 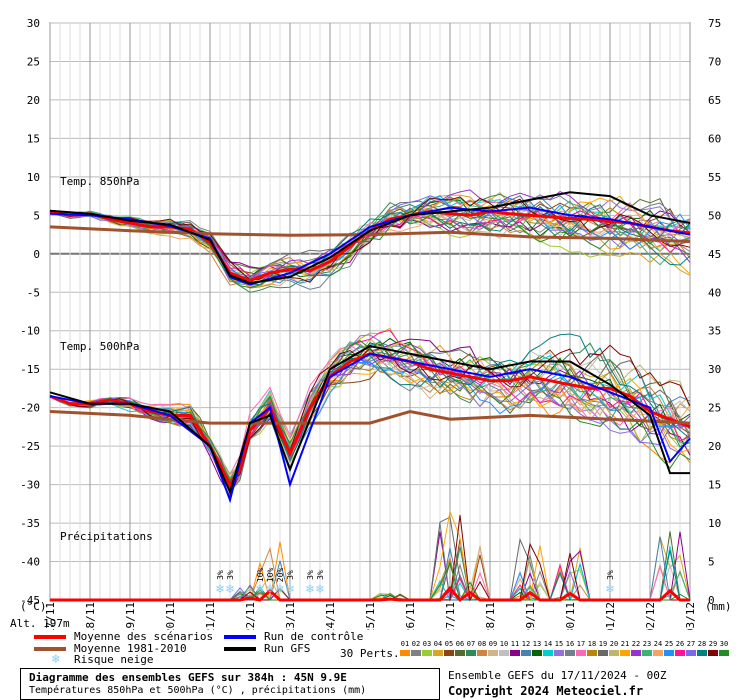 What do you see at coordinates (714, 292) in the screenshot?
I see `y2-tick-label: 40` at bounding box center [714, 292].